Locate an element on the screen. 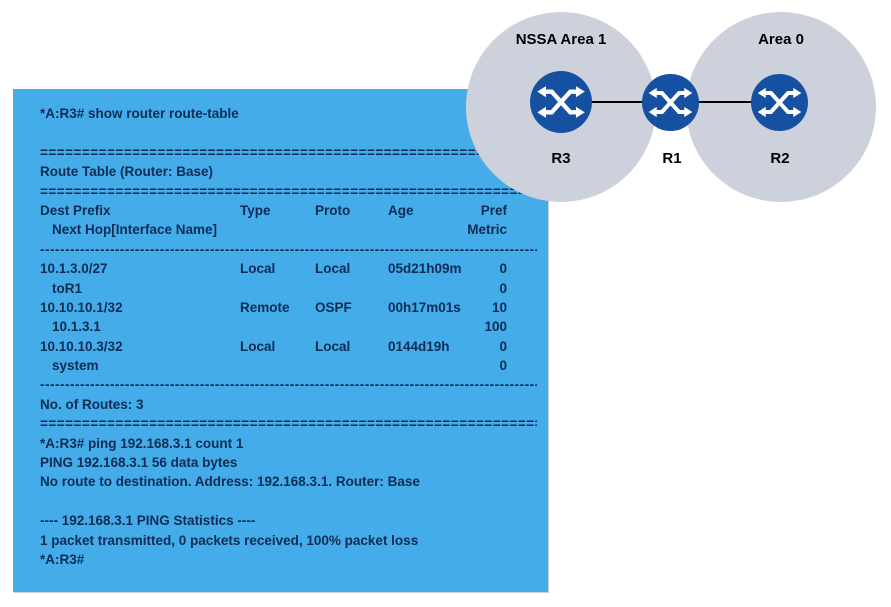 This screenshot has width=891, height=607. route-metric: 100 is located at coordinates (495, 327).